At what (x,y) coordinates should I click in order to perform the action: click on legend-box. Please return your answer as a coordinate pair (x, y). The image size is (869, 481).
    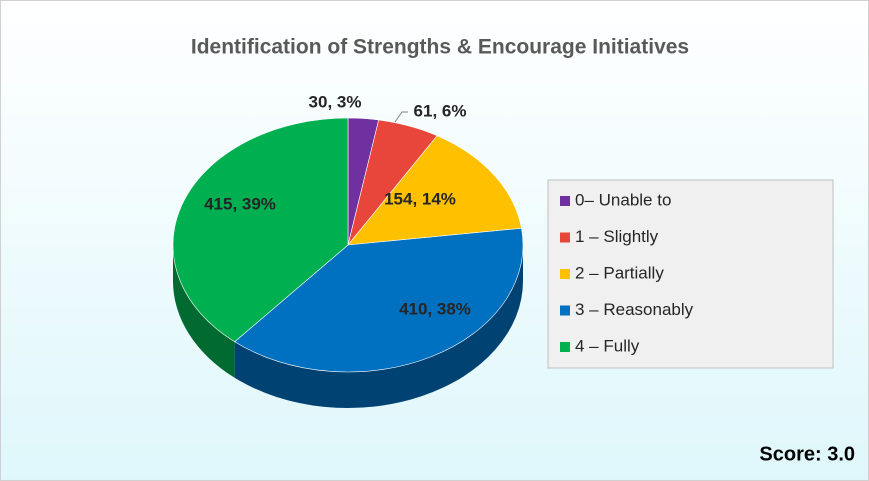
    Looking at the image, I should click on (690, 274).